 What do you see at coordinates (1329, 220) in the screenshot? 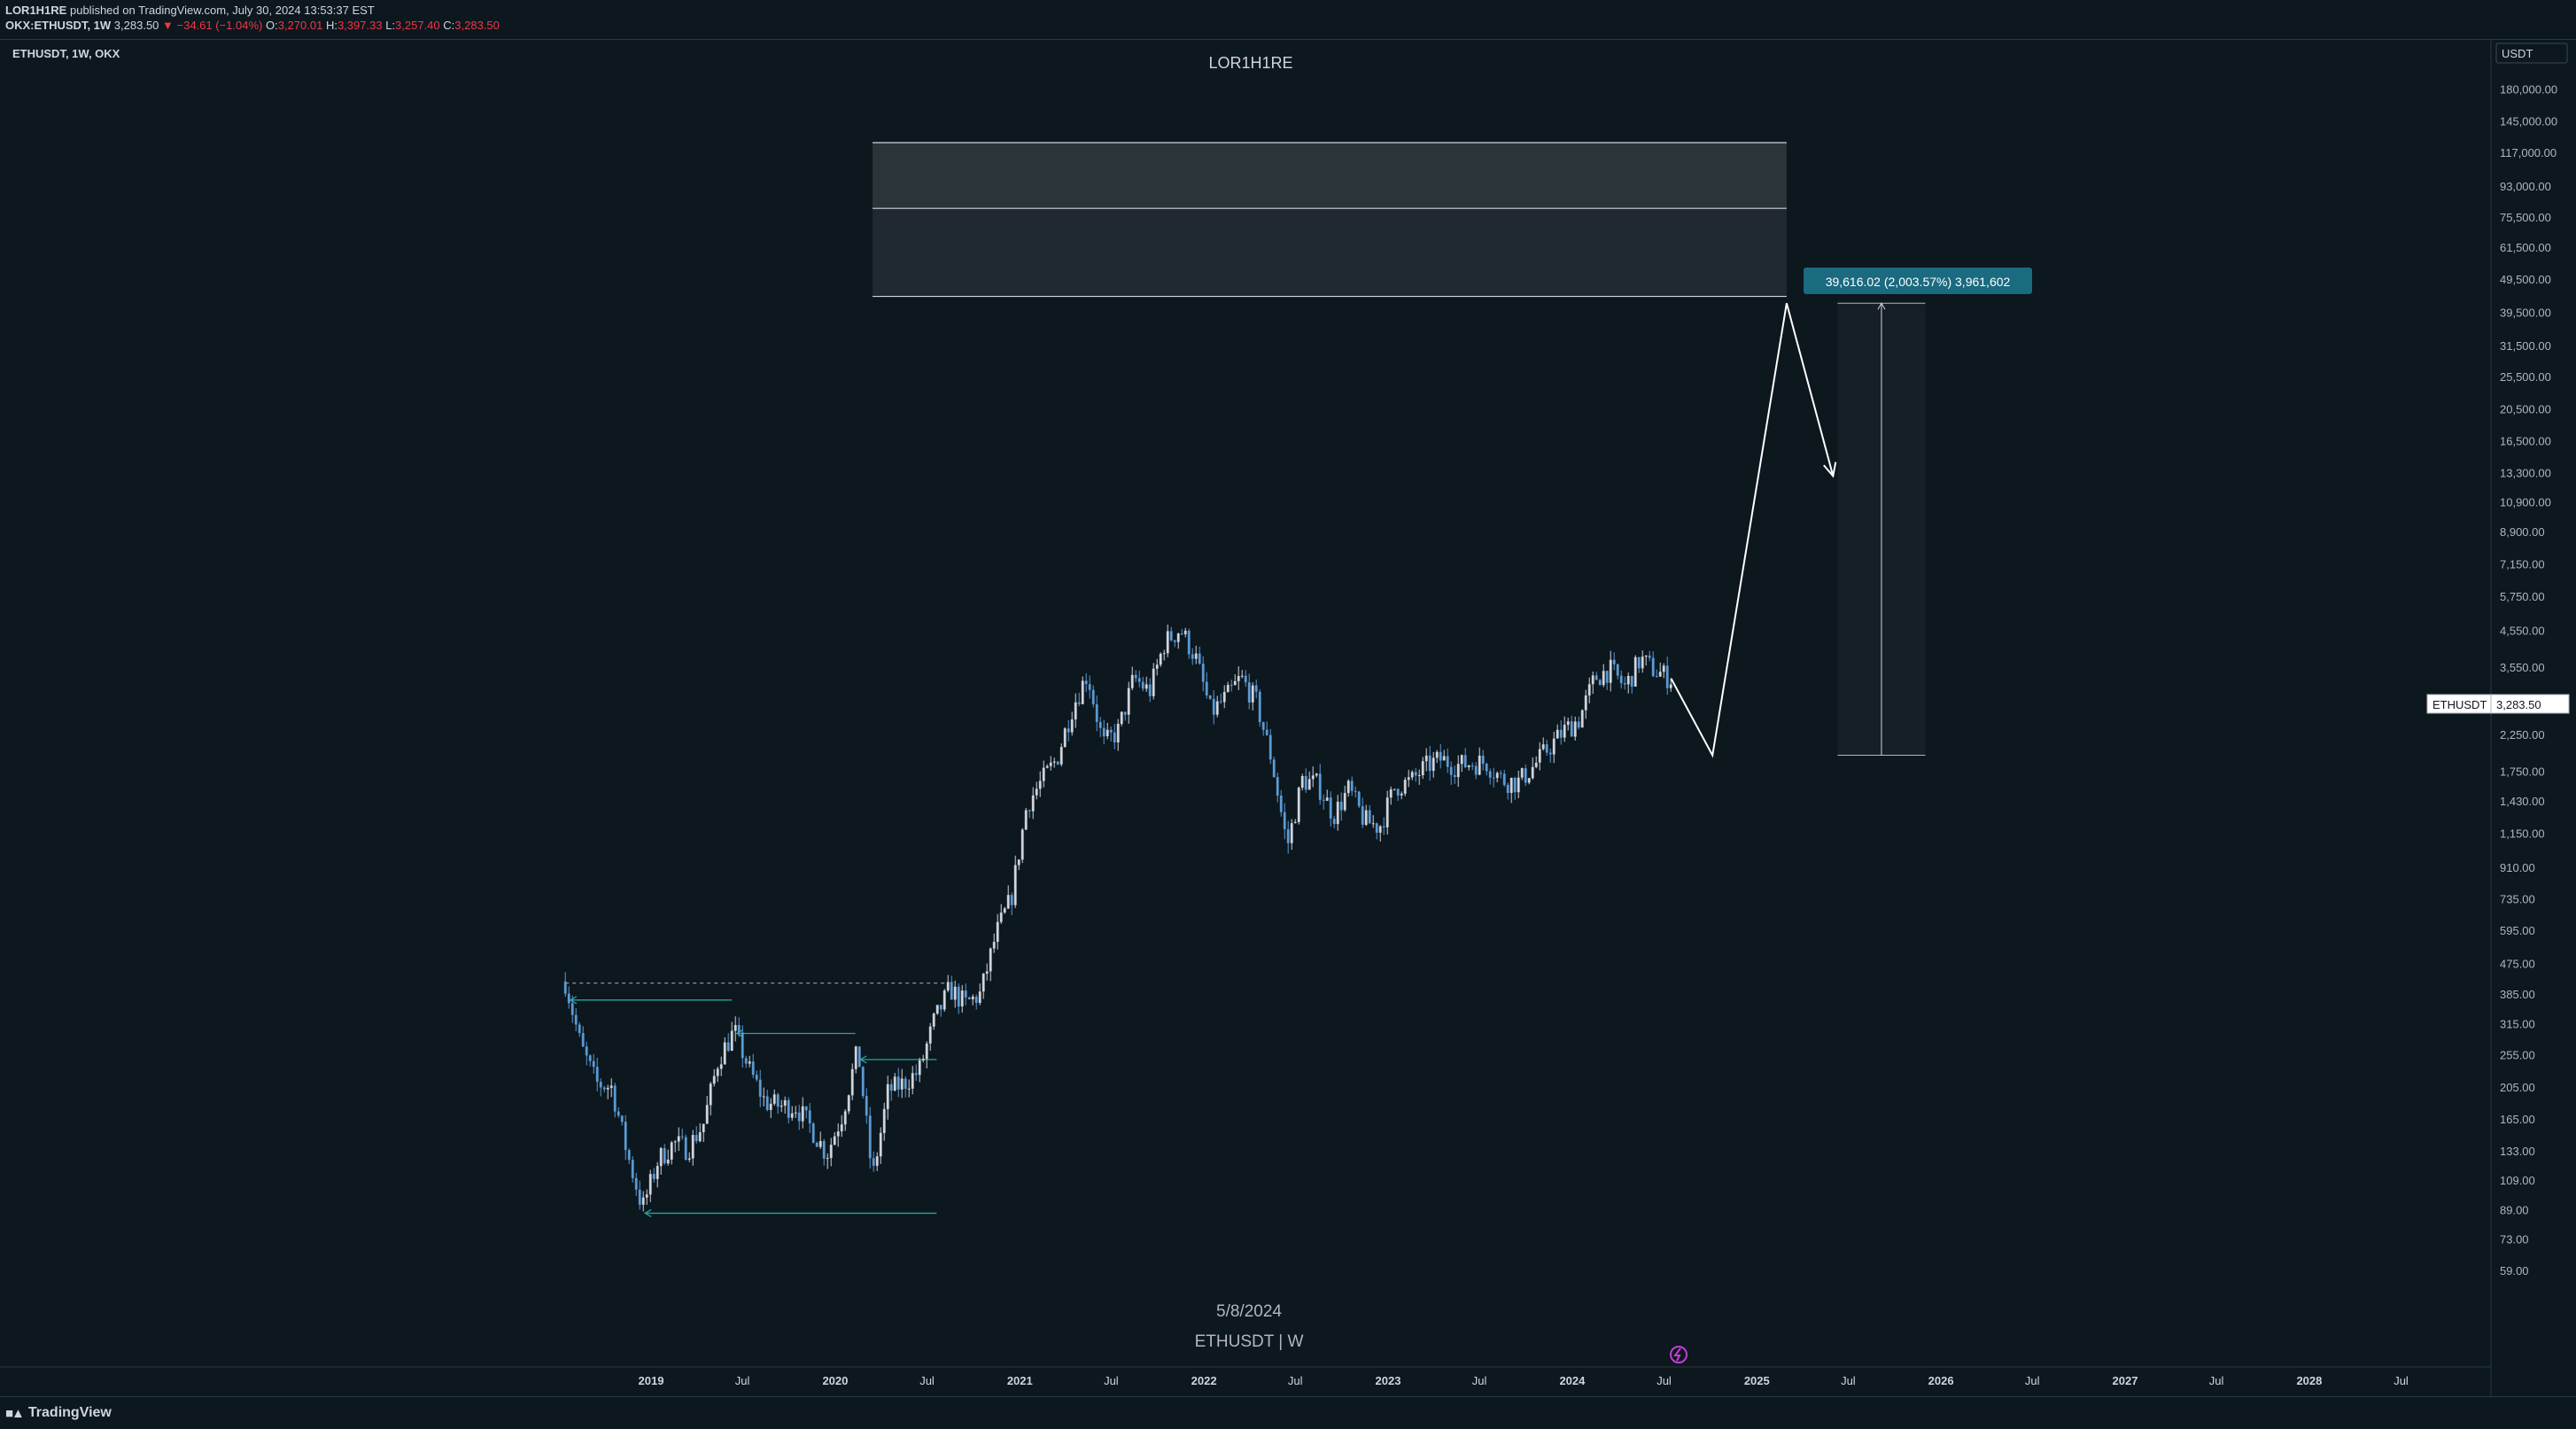
I see `target-zone` at bounding box center [1329, 220].